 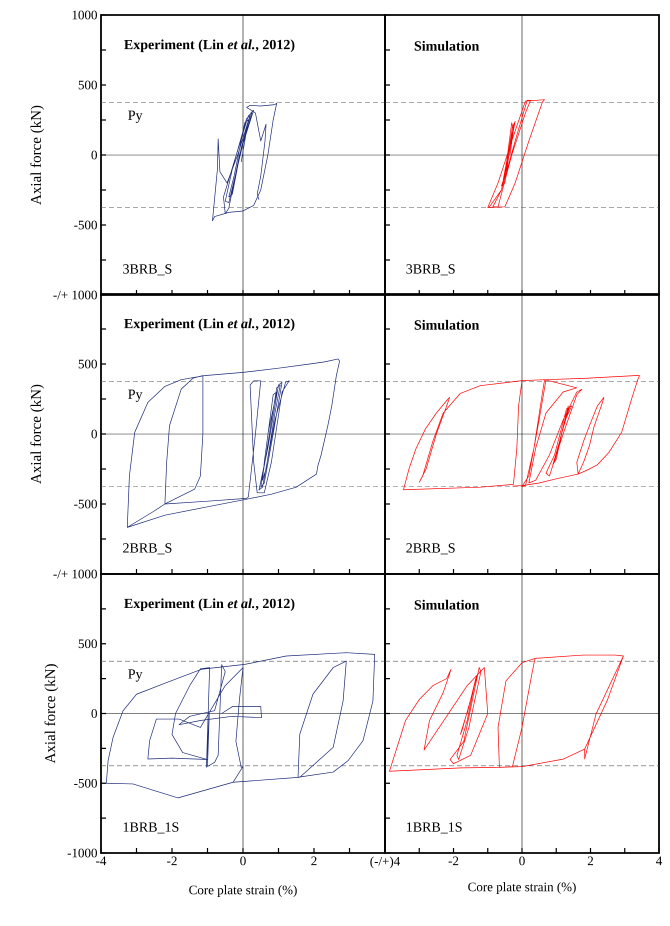 What do you see at coordinates (82, 853) in the screenshot?
I see `y-tick-label: -1000` at bounding box center [82, 853].